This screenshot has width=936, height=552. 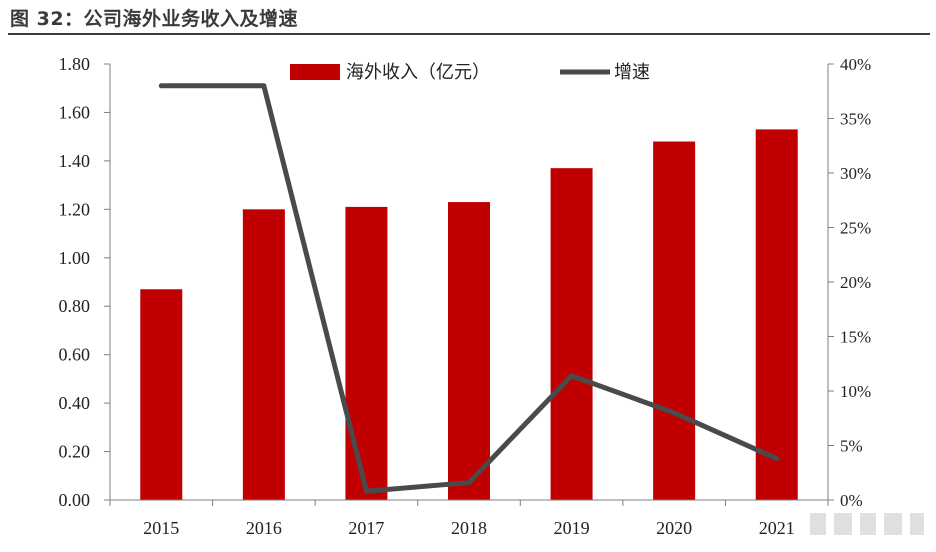 I want to click on x-tick-label: 2015, so click(x=161, y=528).